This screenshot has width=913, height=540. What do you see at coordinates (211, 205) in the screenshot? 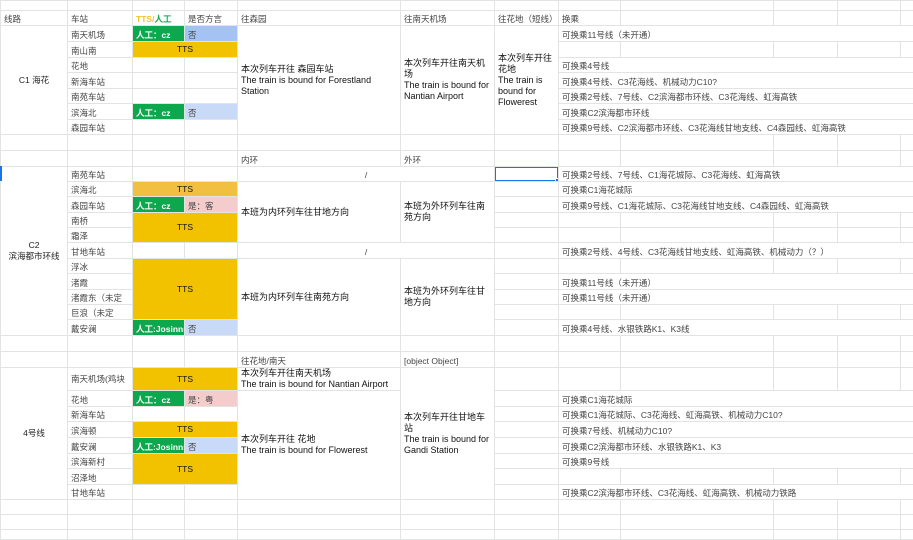
I see `dialect-yes: 是：客` at bounding box center [211, 205].